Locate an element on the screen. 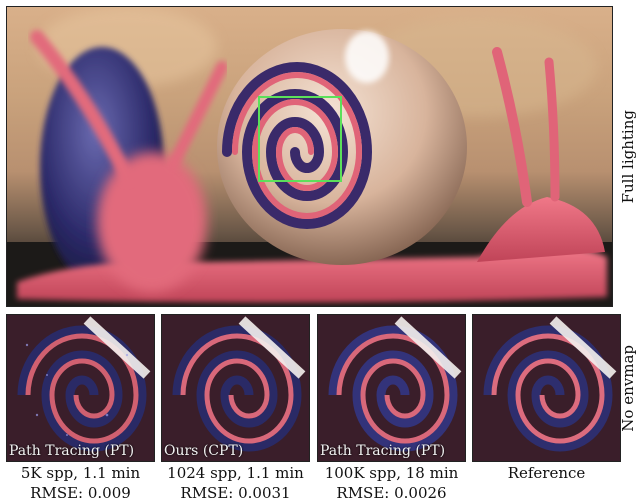 The width and height of the screenshot is (642, 503). crop-ours-cpt: Ours (CPT) is located at coordinates (235, 388).